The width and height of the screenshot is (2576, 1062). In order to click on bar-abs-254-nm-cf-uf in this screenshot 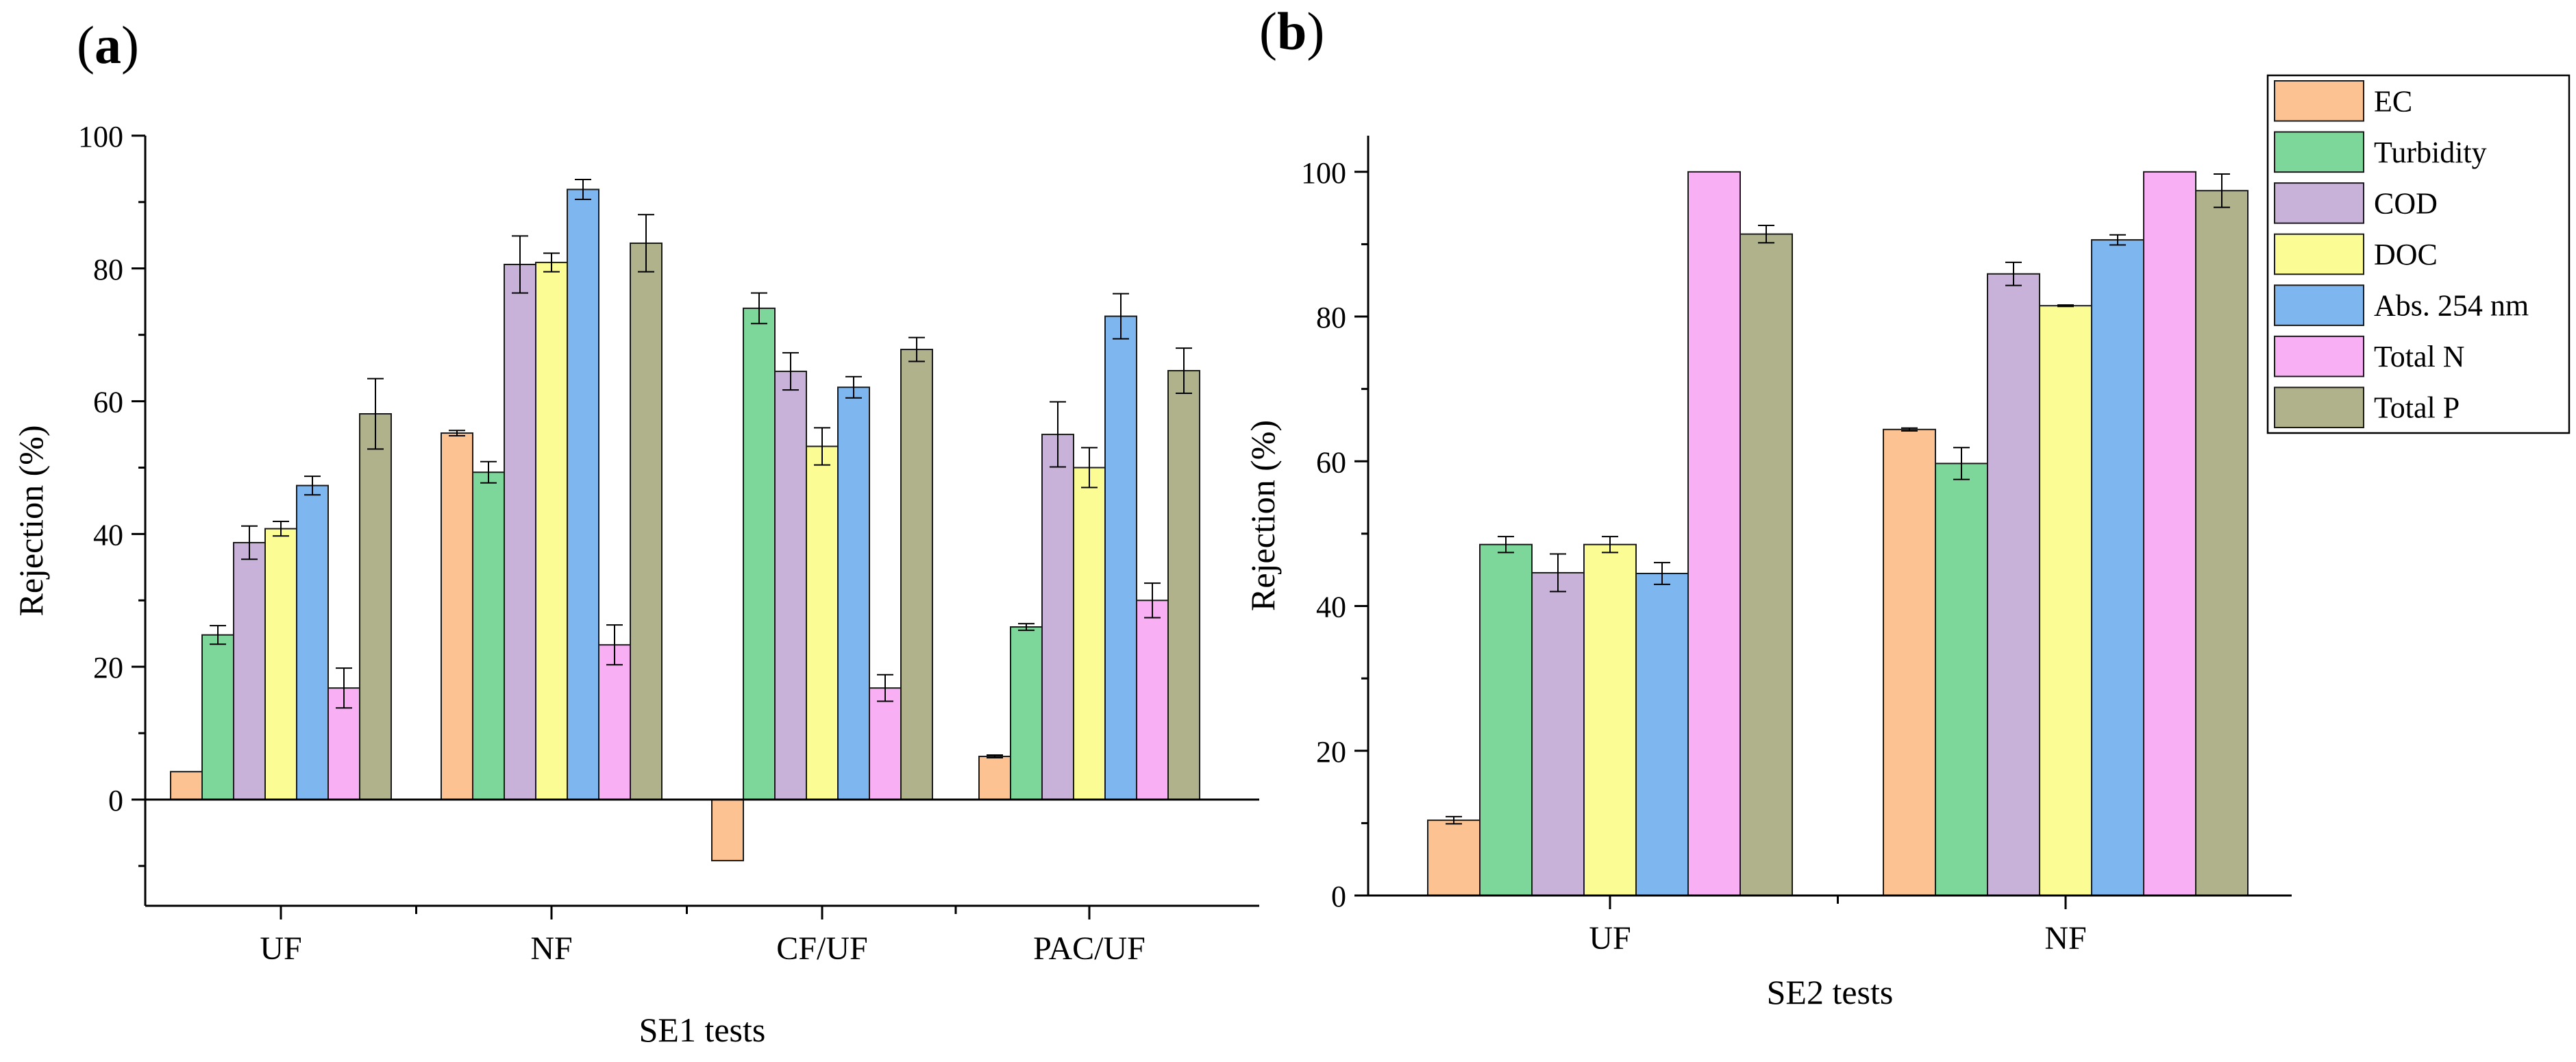, I will do `click(853, 593)`.